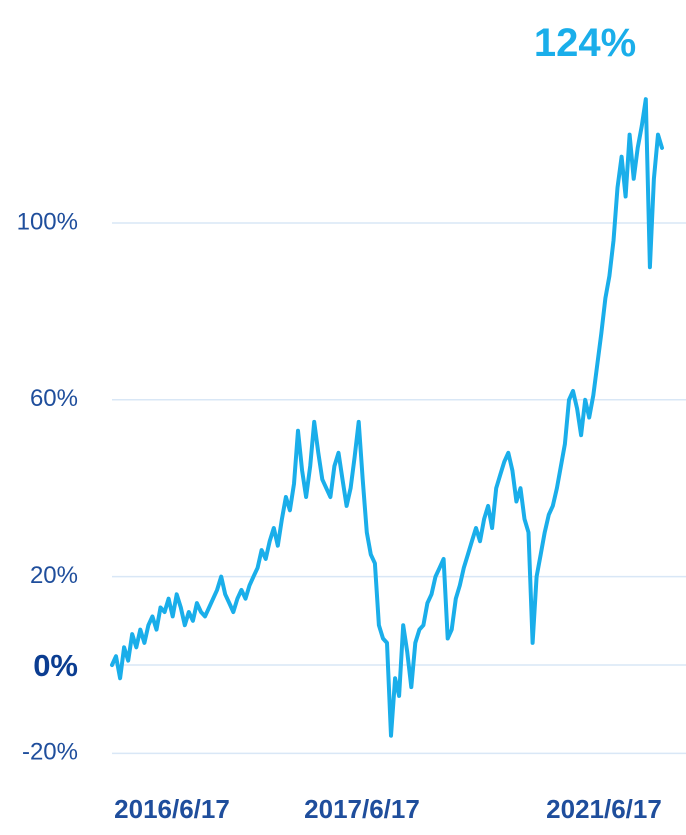  What do you see at coordinates (362, 809) in the screenshot?
I see `x-tick-label: 2017/6/17` at bounding box center [362, 809].